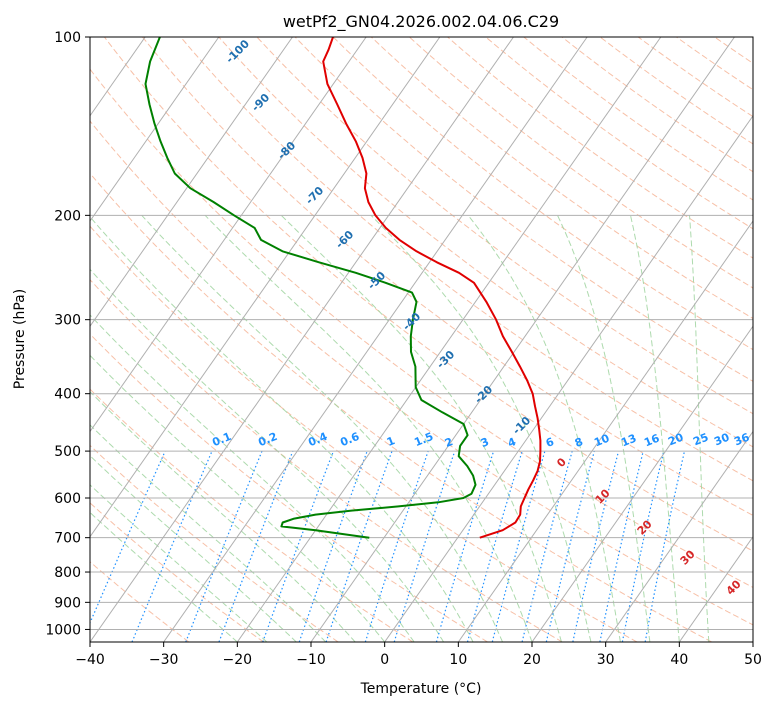 The width and height of the screenshot is (775, 708). What do you see at coordinates (67, 539) in the screenshot?
I see `y-tick-label: 700` at bounding box center [67, 539].